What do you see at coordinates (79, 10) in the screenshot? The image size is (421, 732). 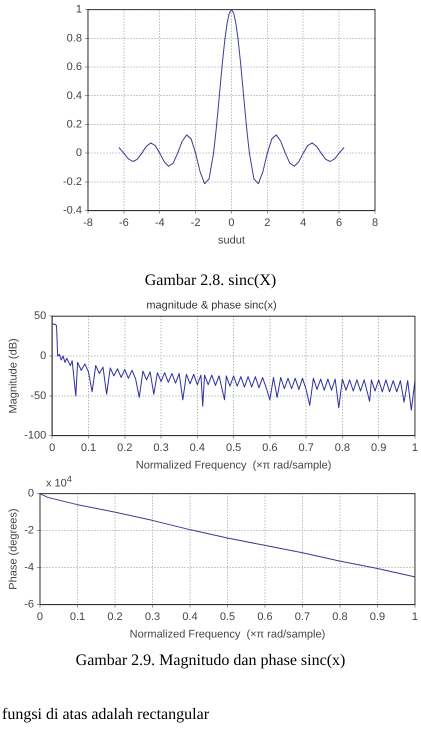 I see `y-tick-label: 1` at bounding box center [79, 10].